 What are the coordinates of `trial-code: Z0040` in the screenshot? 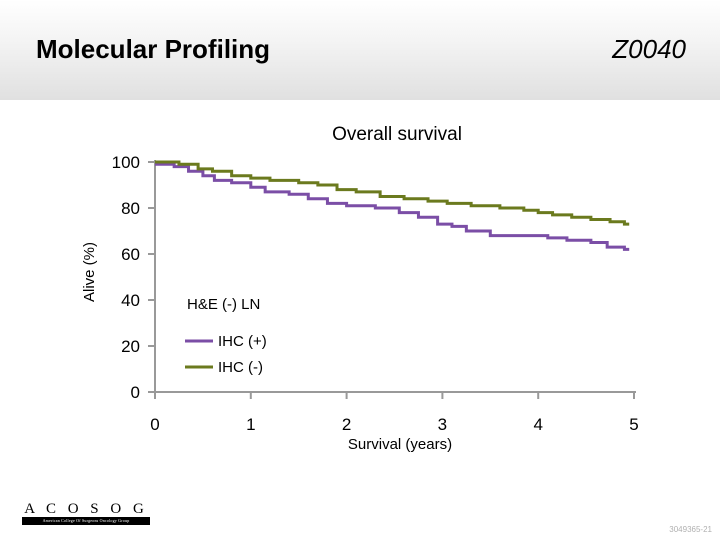 It's located at (649, 49).